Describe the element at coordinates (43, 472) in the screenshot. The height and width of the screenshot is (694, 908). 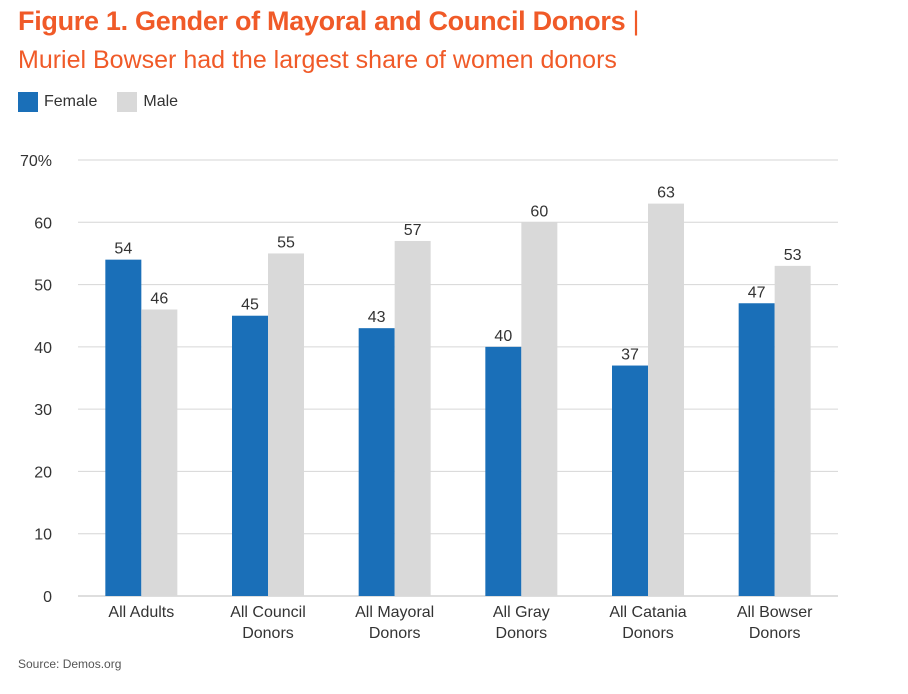
I see `y-tick-label: 20` at that location.